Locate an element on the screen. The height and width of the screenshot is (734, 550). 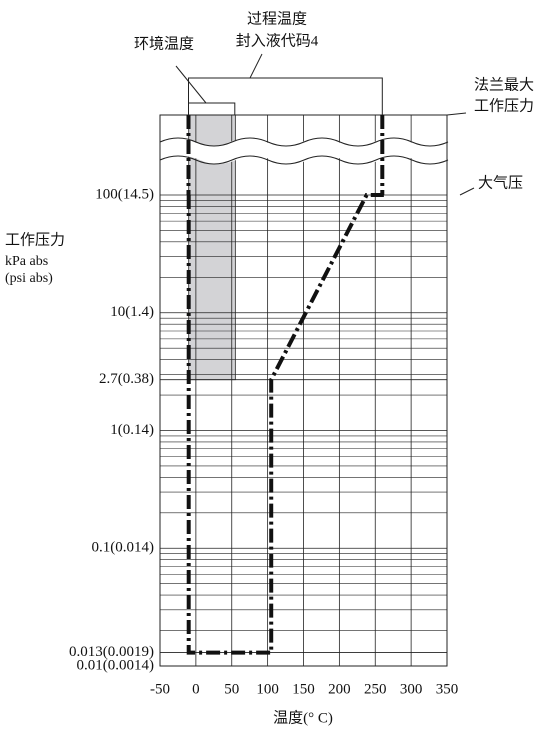
bracket is located at coordinates (285, 96).